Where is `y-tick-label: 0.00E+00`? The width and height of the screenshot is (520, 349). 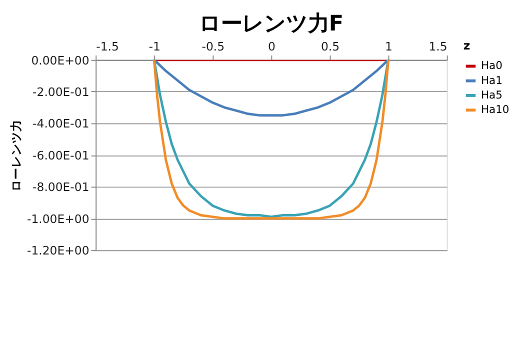
y-tick-label: 0.00E+00 is located at coordinates (60, 60).